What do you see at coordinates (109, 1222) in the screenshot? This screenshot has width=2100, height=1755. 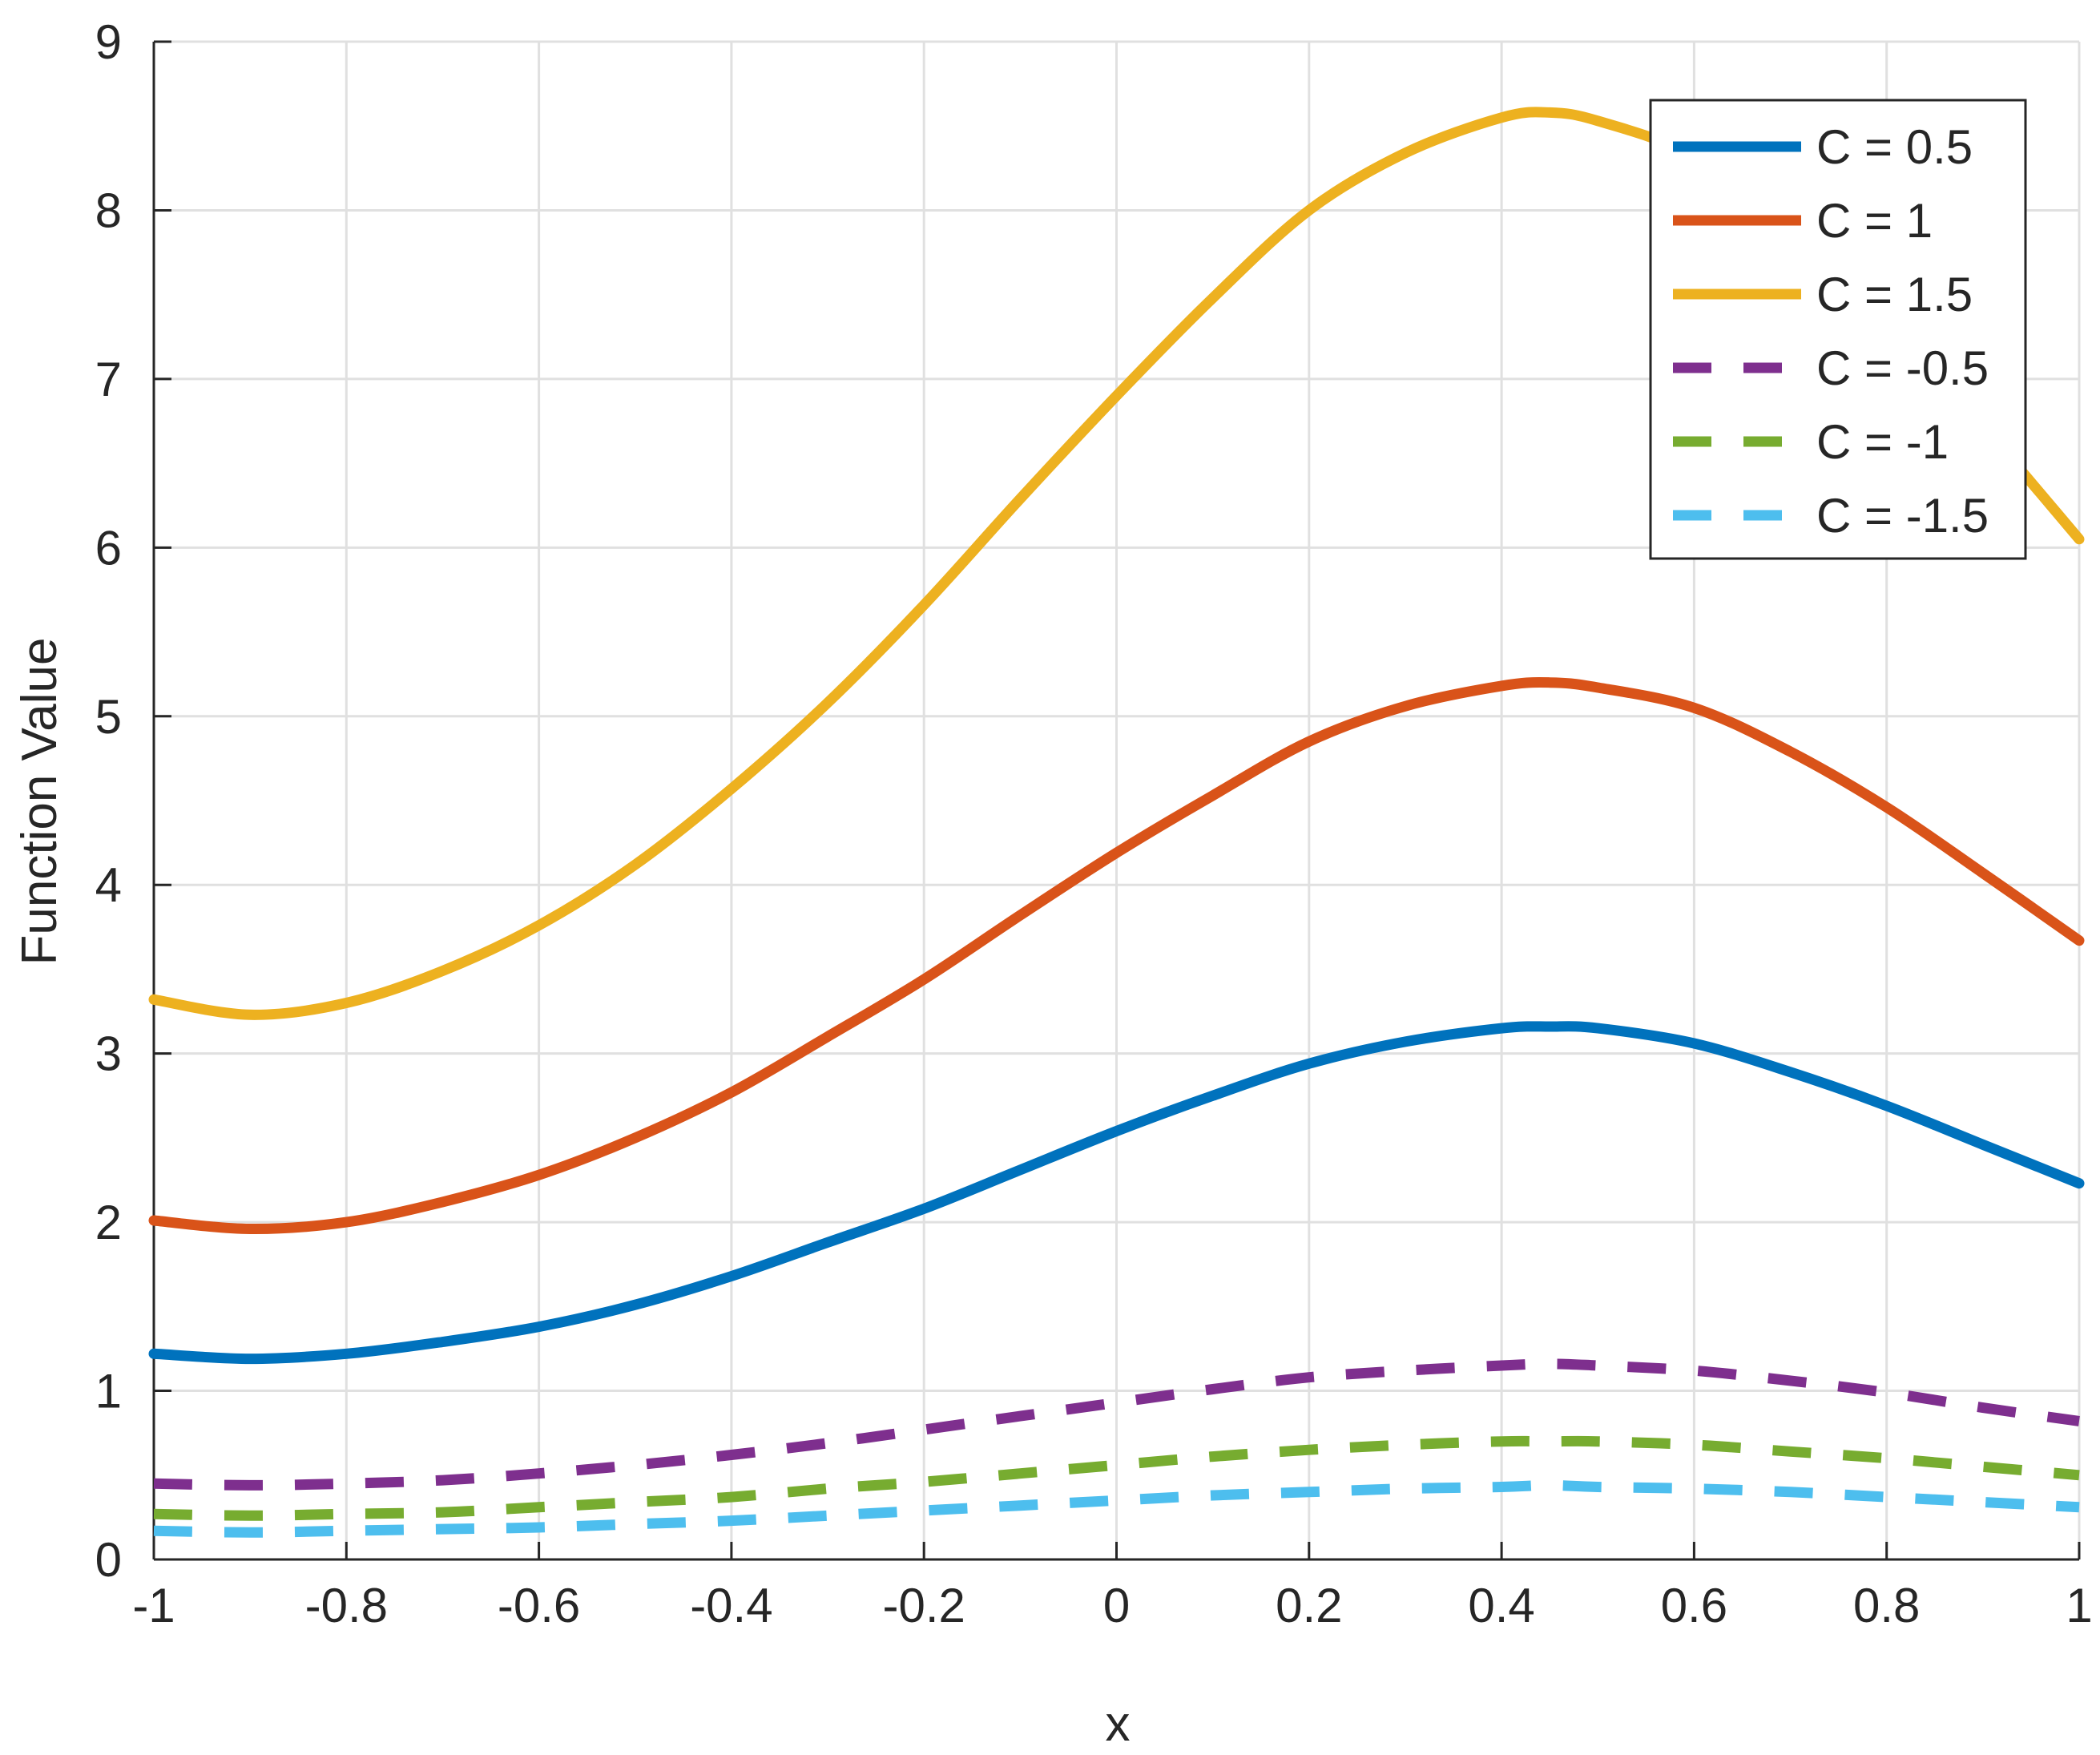 I see `y-tick-label: 2` at bounding box center [109, 1222].